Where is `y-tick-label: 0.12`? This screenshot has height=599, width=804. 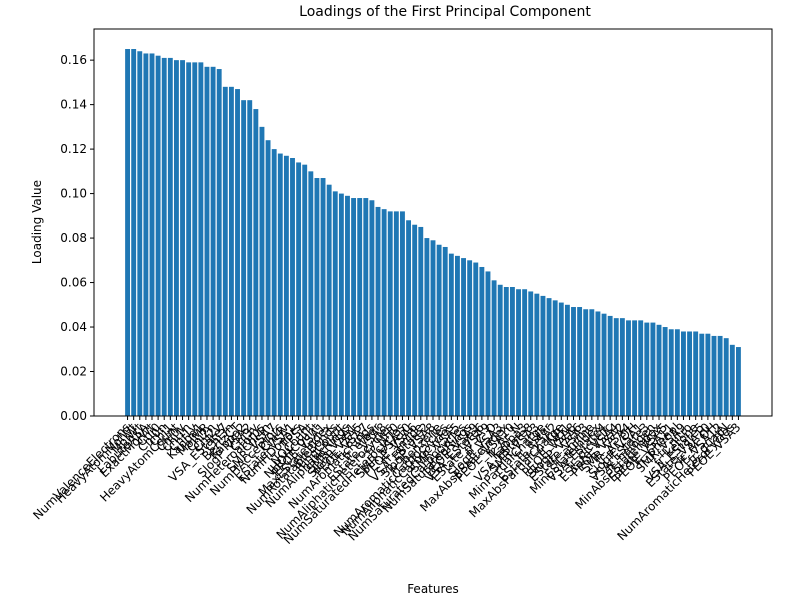
y-tick-label: 0.12 is located at coordinates (73, 149).